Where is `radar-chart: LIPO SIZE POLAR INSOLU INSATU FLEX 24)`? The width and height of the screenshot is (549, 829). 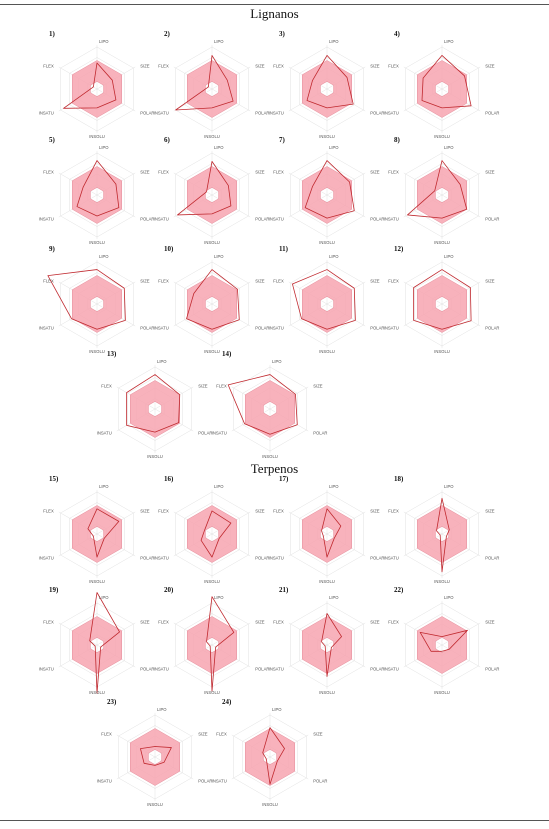 radar-chart: LIPO SIZE POLAR INSOLU INSATU FLEX 24) is located at coordinates (270, 752).